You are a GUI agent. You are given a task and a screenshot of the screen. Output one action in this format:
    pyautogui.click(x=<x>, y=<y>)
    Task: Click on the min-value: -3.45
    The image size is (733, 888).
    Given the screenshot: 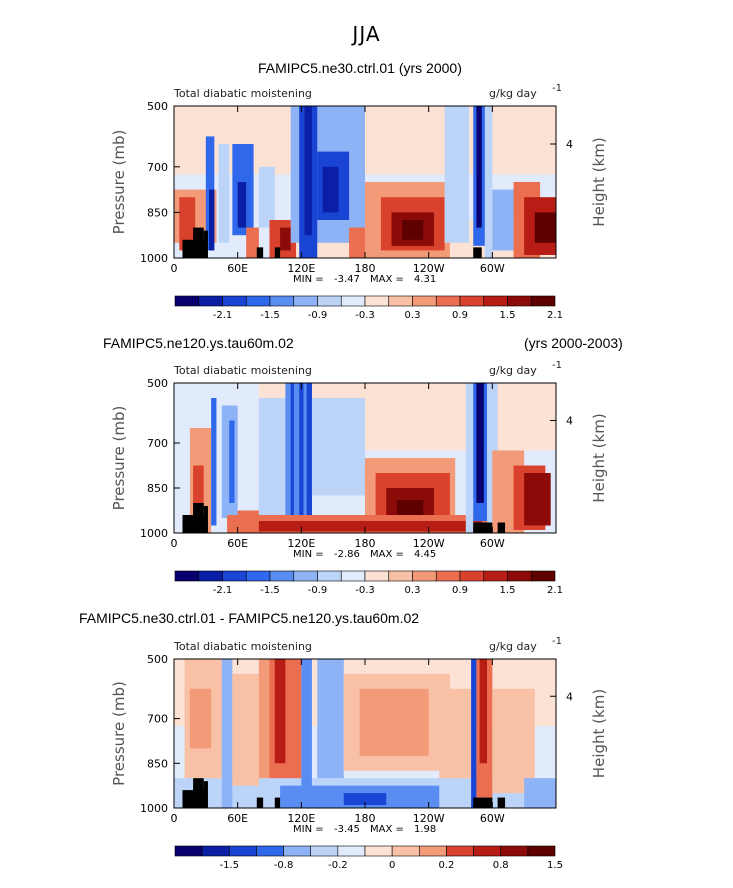 What is the action you would take?
    pyautogui.click(x=347, y=829)
    